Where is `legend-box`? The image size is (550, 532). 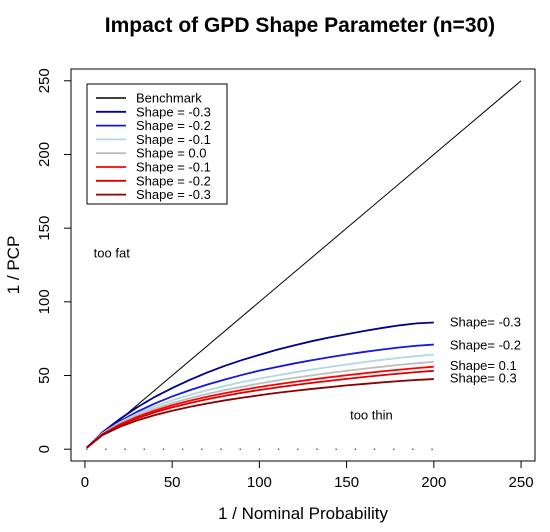 legend-box is located at coordinates (157, 144).